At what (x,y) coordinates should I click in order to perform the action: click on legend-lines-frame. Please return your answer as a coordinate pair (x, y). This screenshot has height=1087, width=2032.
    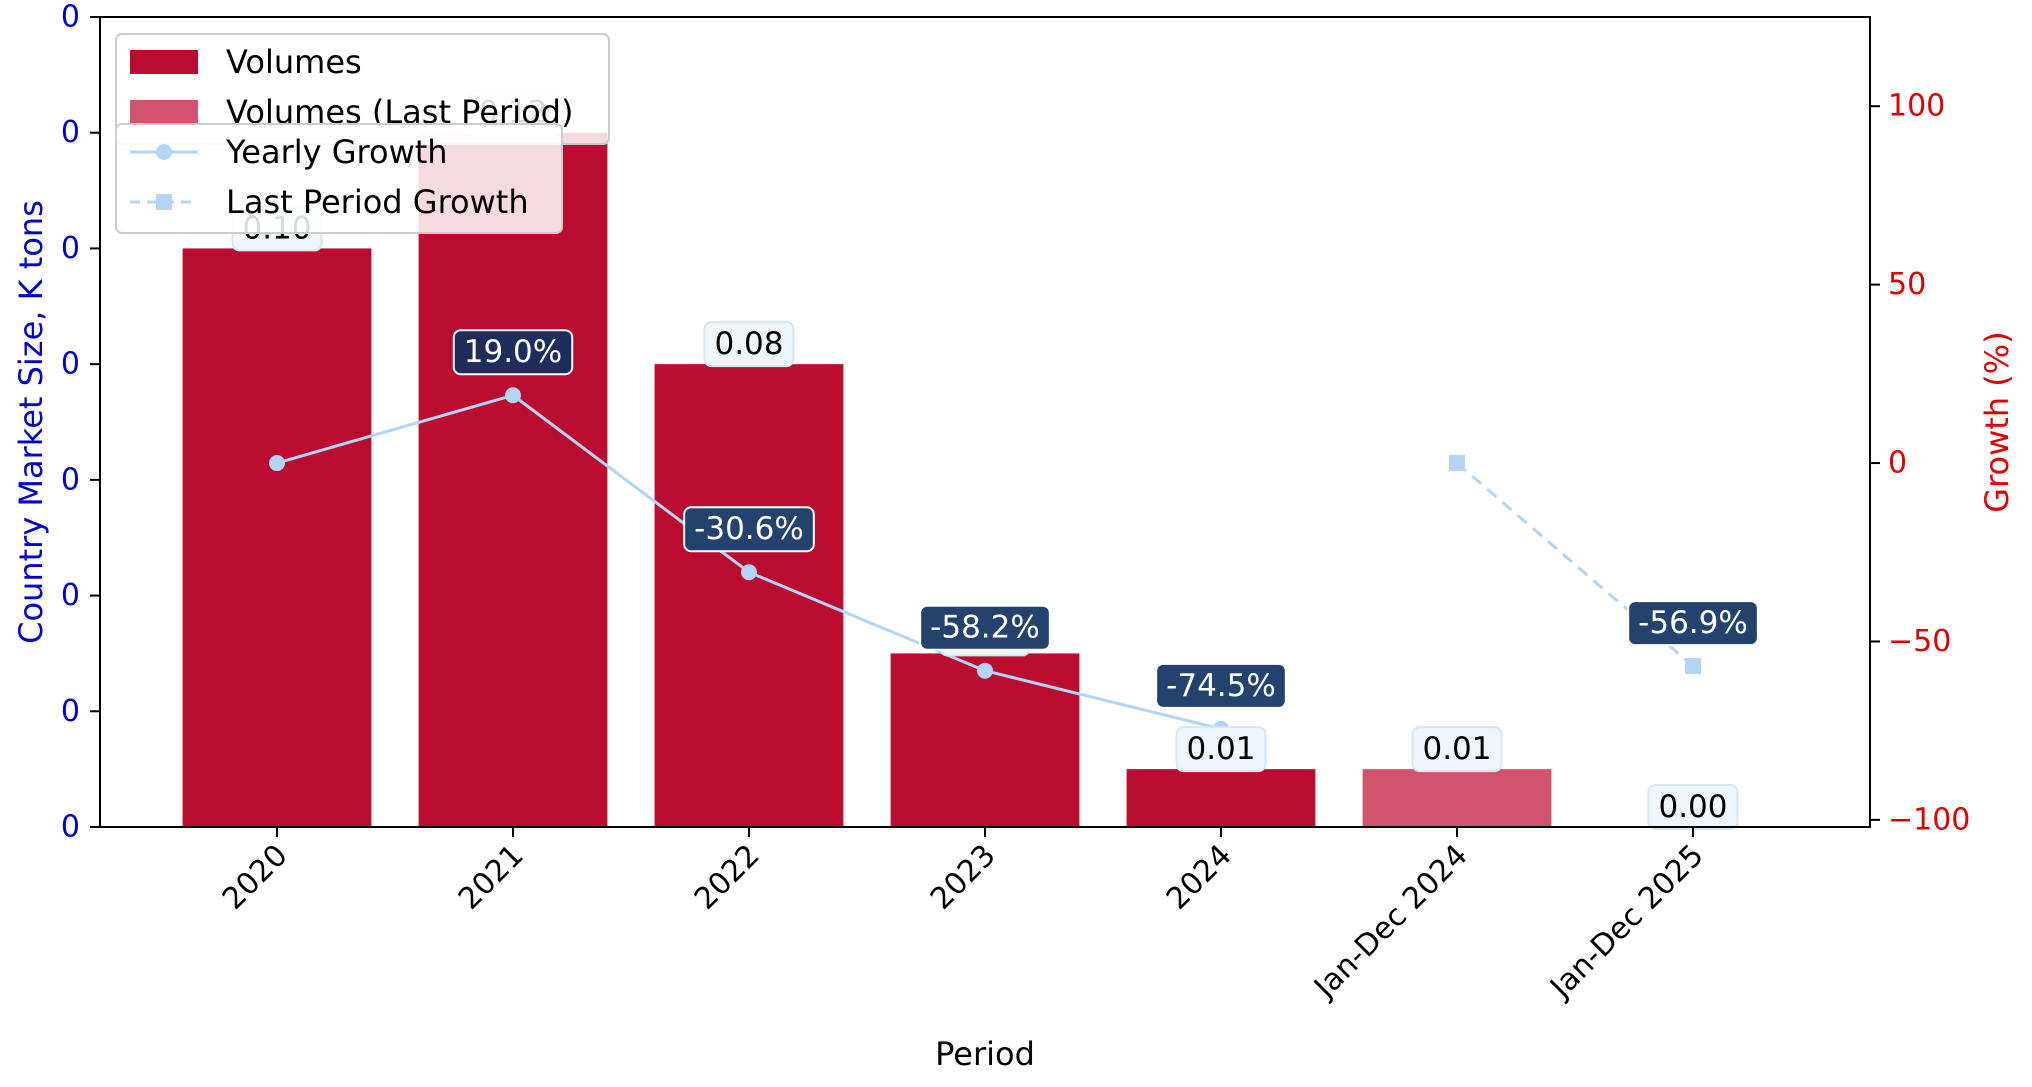
    Looking at the image, I should click on (339, 178).